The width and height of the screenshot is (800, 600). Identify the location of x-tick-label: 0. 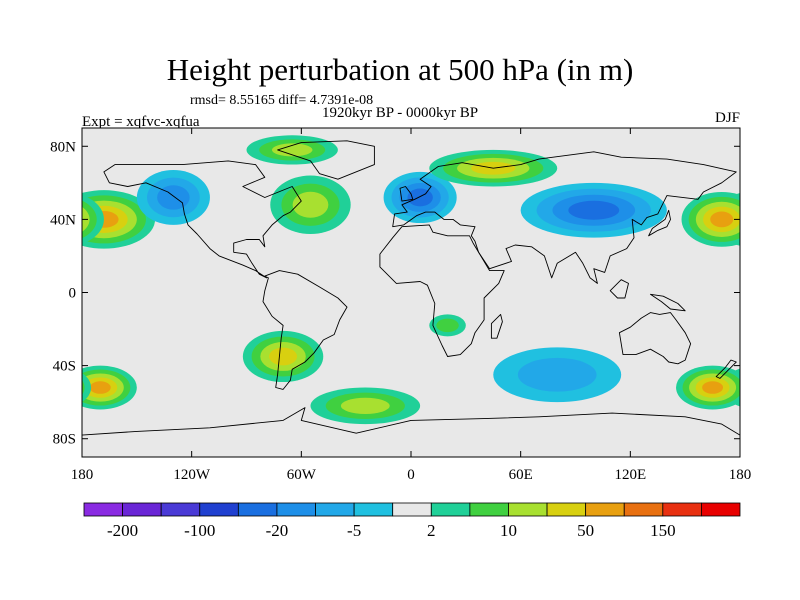
(411, 475).